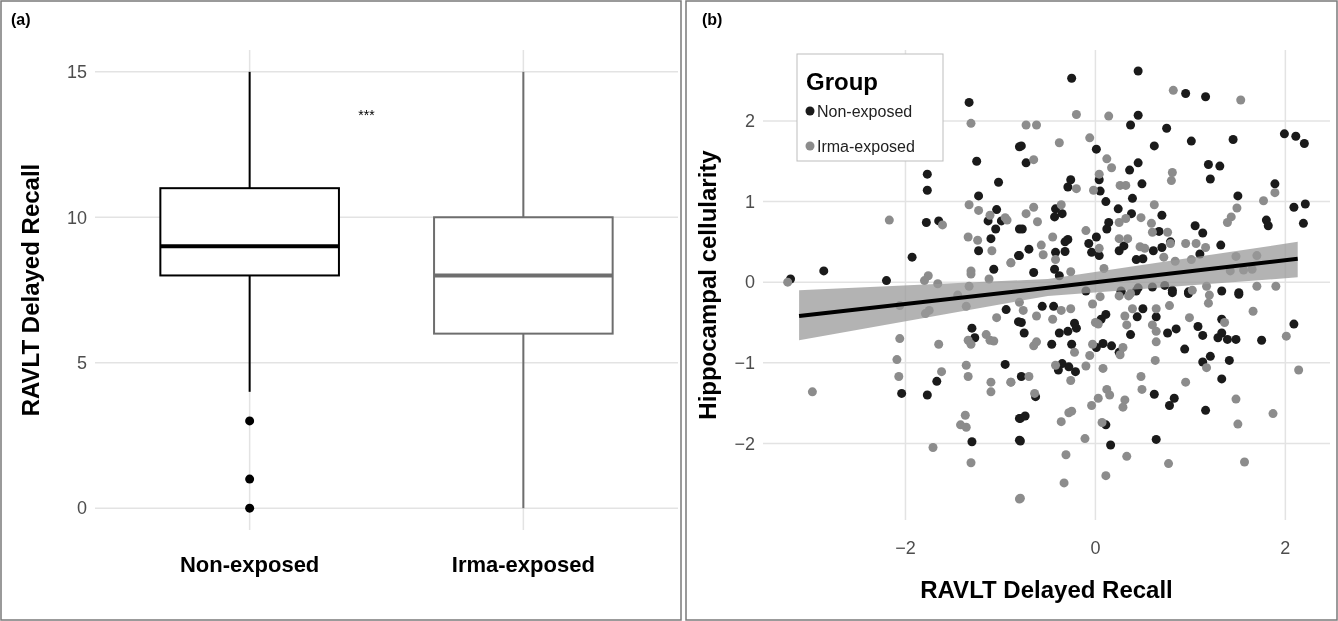 This screenshot has height=621, width=1338. Describe the element at coordinates (744, 443) in the screenshot. I see `y-tick-label: −2` at that location.